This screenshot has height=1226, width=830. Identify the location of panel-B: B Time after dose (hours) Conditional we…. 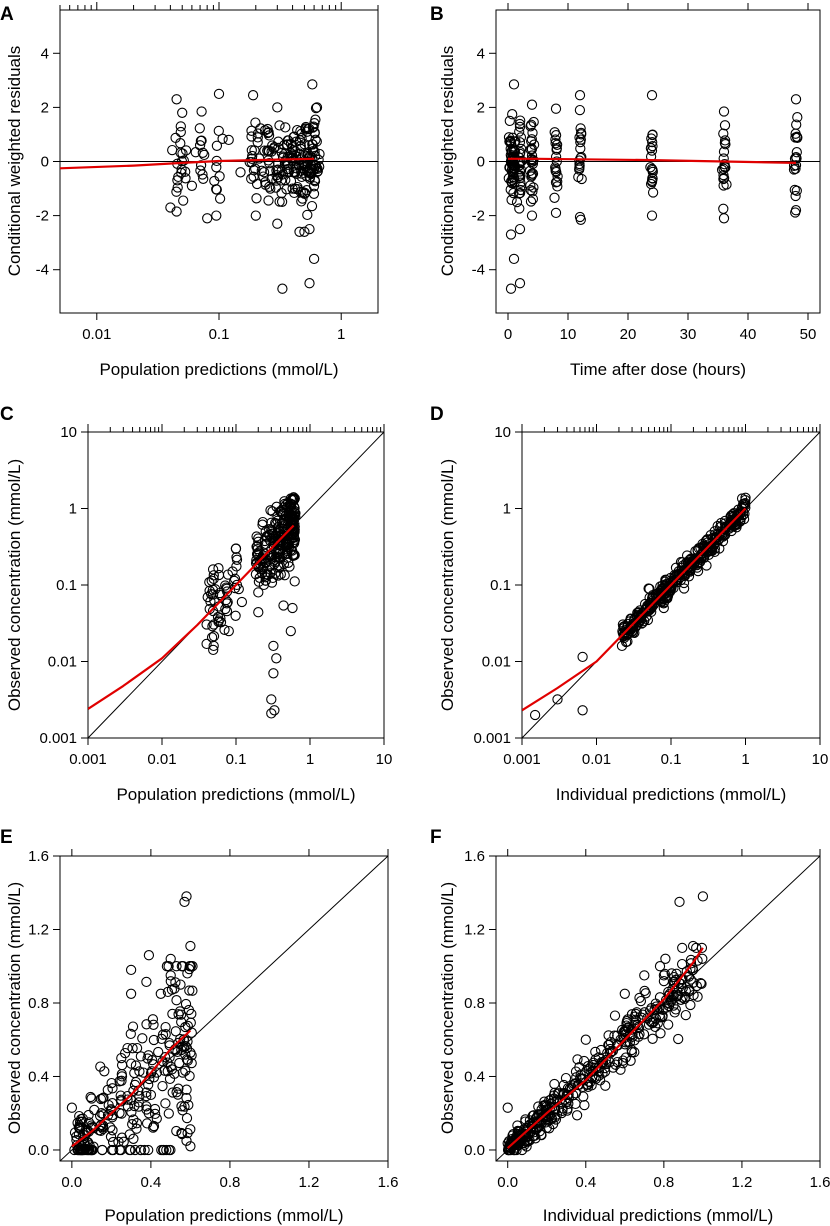
(625, 191).